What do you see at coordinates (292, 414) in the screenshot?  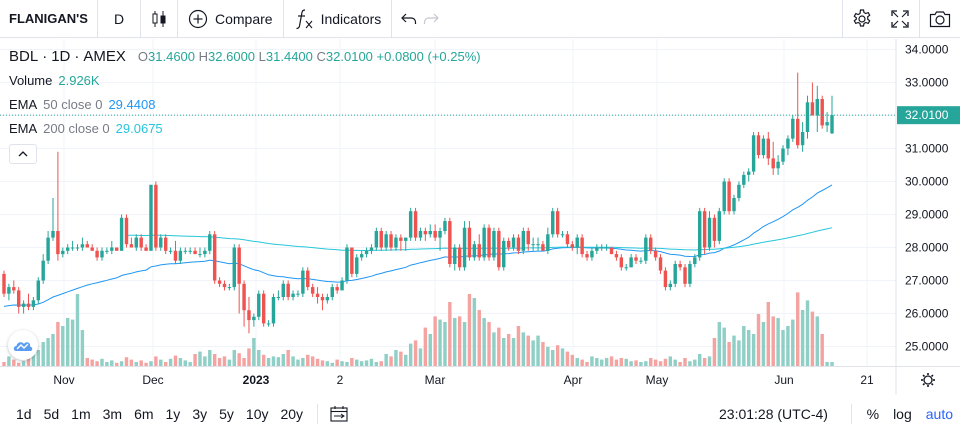 I see `range-20y: 20y` at bounding box center [292, 414].